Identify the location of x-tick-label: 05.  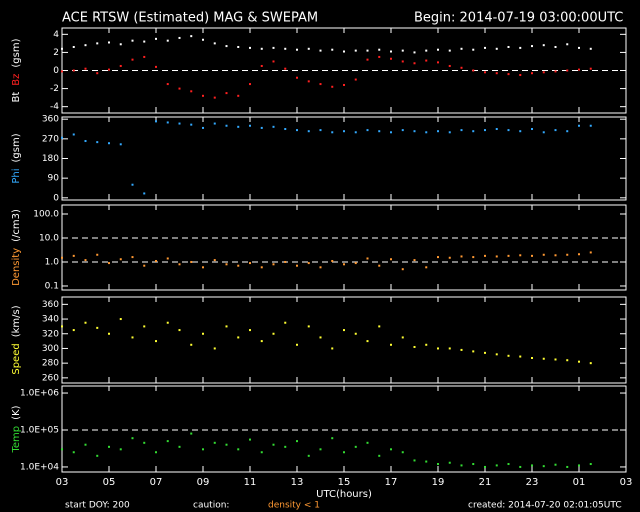
(109, 482).